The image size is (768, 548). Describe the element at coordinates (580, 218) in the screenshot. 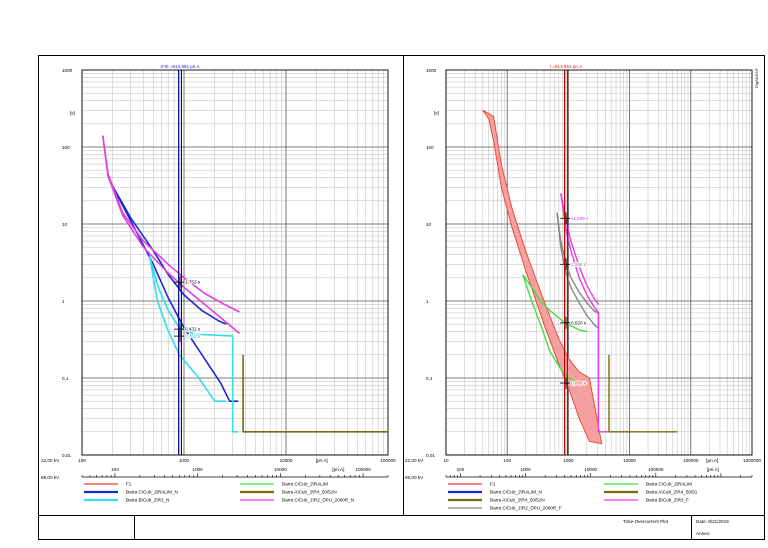

I see `operating-time-label: 11,859 s` at that location.